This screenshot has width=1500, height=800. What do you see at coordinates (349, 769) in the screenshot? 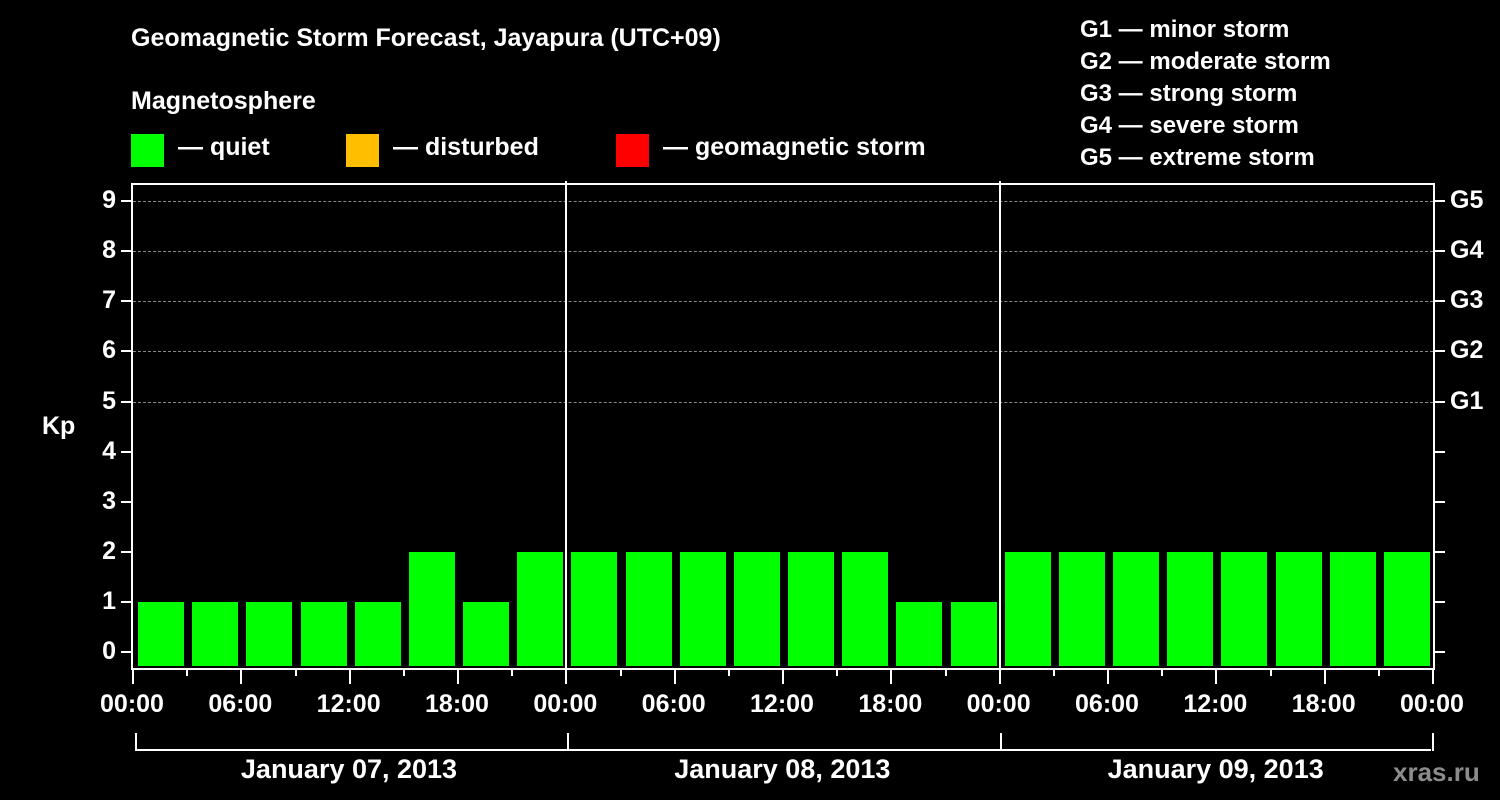
I see `day-label: January 07, 2013` at bounding box center [349, 769].